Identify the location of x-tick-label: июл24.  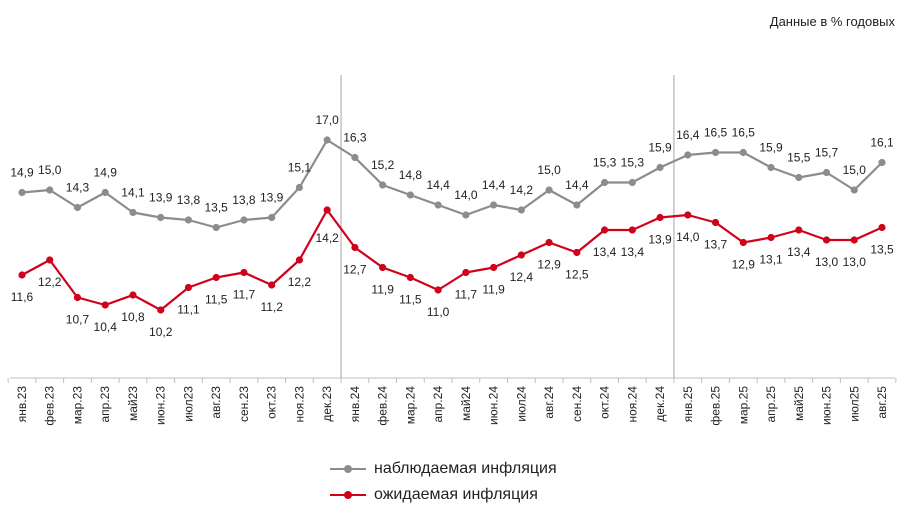
(521, 404).